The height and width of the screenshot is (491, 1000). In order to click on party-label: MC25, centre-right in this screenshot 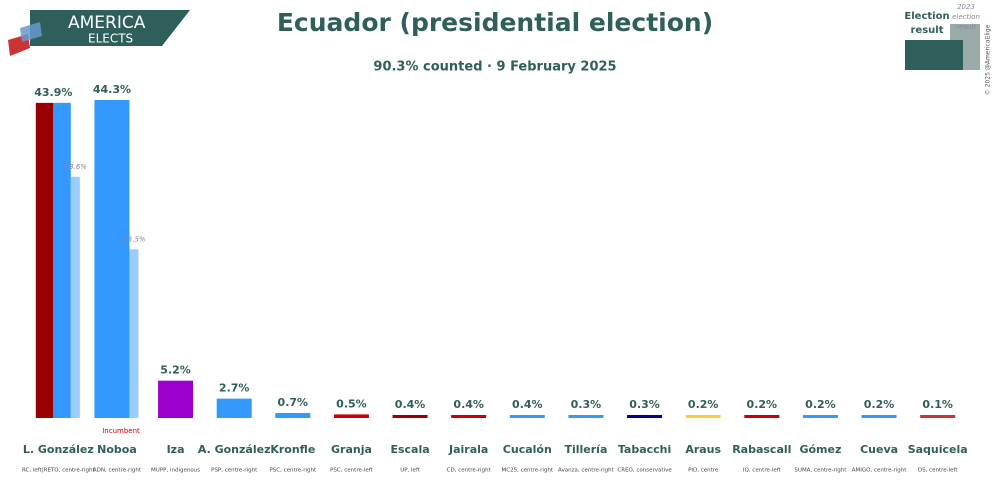, I will do `click(528, 471)`.